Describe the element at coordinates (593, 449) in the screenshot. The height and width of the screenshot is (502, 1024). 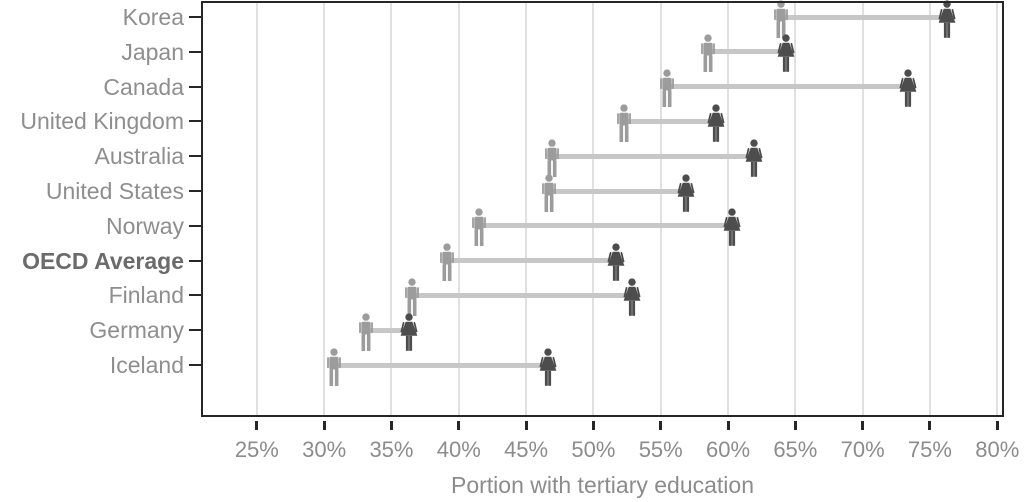
I see `x-tick-label: 50%` at that location.